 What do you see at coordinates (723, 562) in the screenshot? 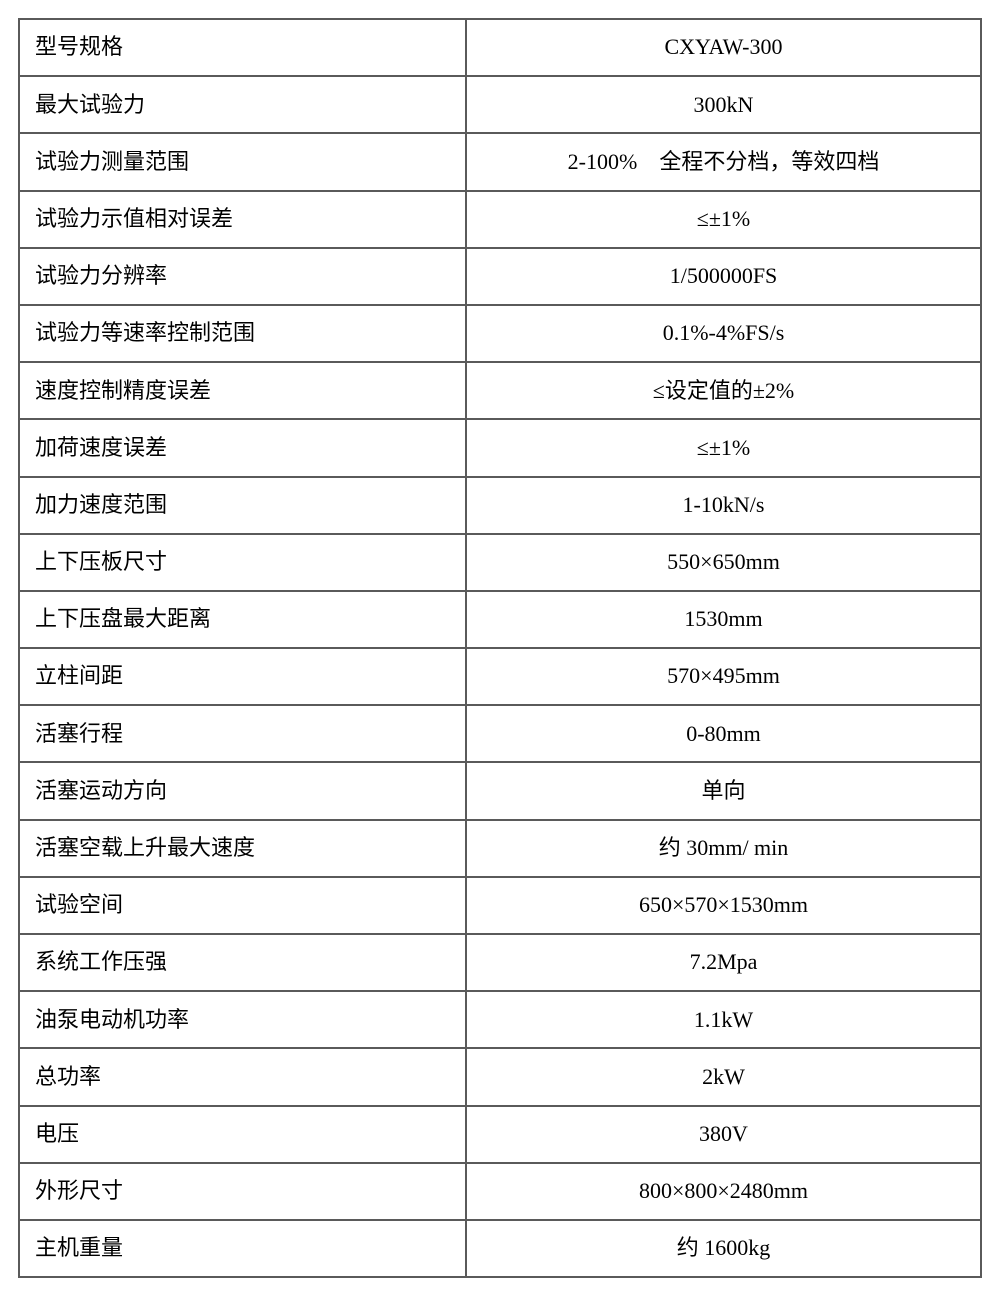
I see `spec-value-cell: 550×650mm` at bounding box center [723, 562].